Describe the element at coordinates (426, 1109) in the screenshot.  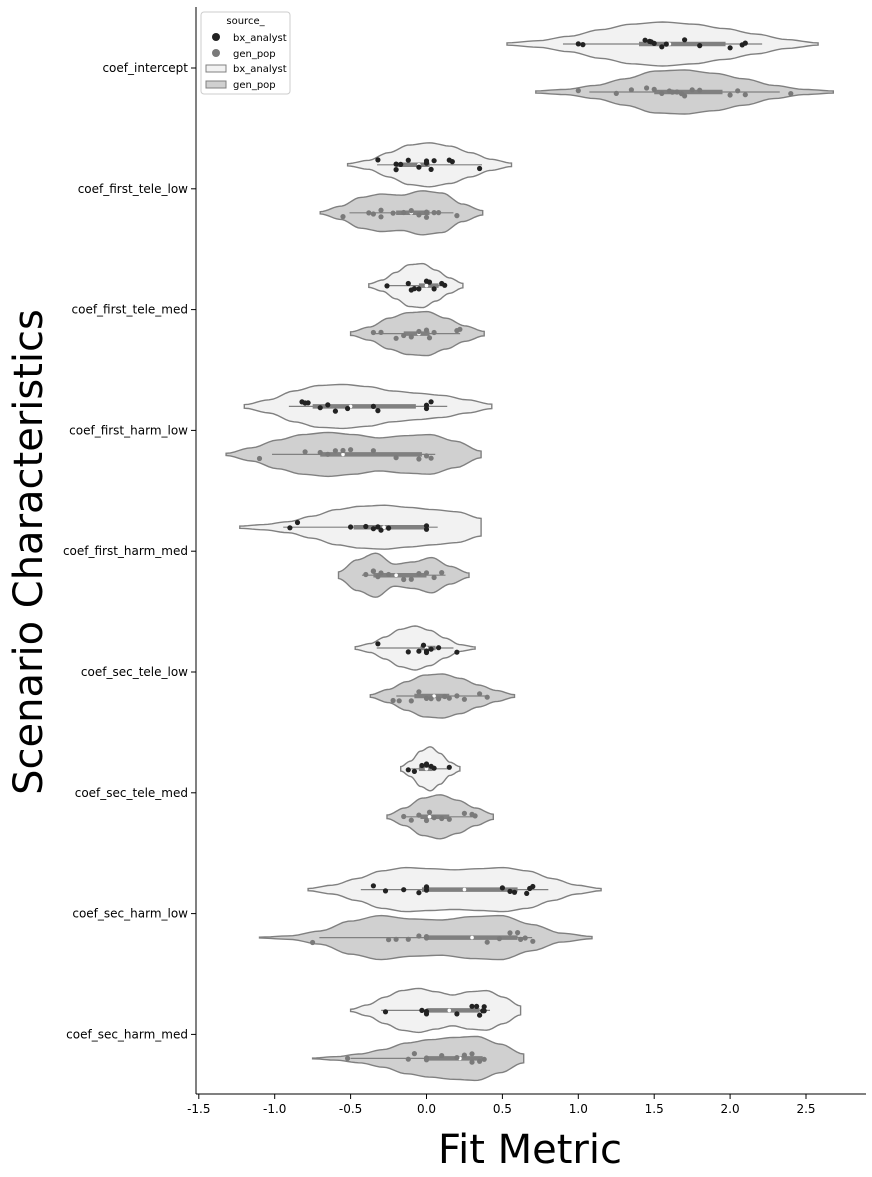
I see `x-tick-label: 0.0` at that location.